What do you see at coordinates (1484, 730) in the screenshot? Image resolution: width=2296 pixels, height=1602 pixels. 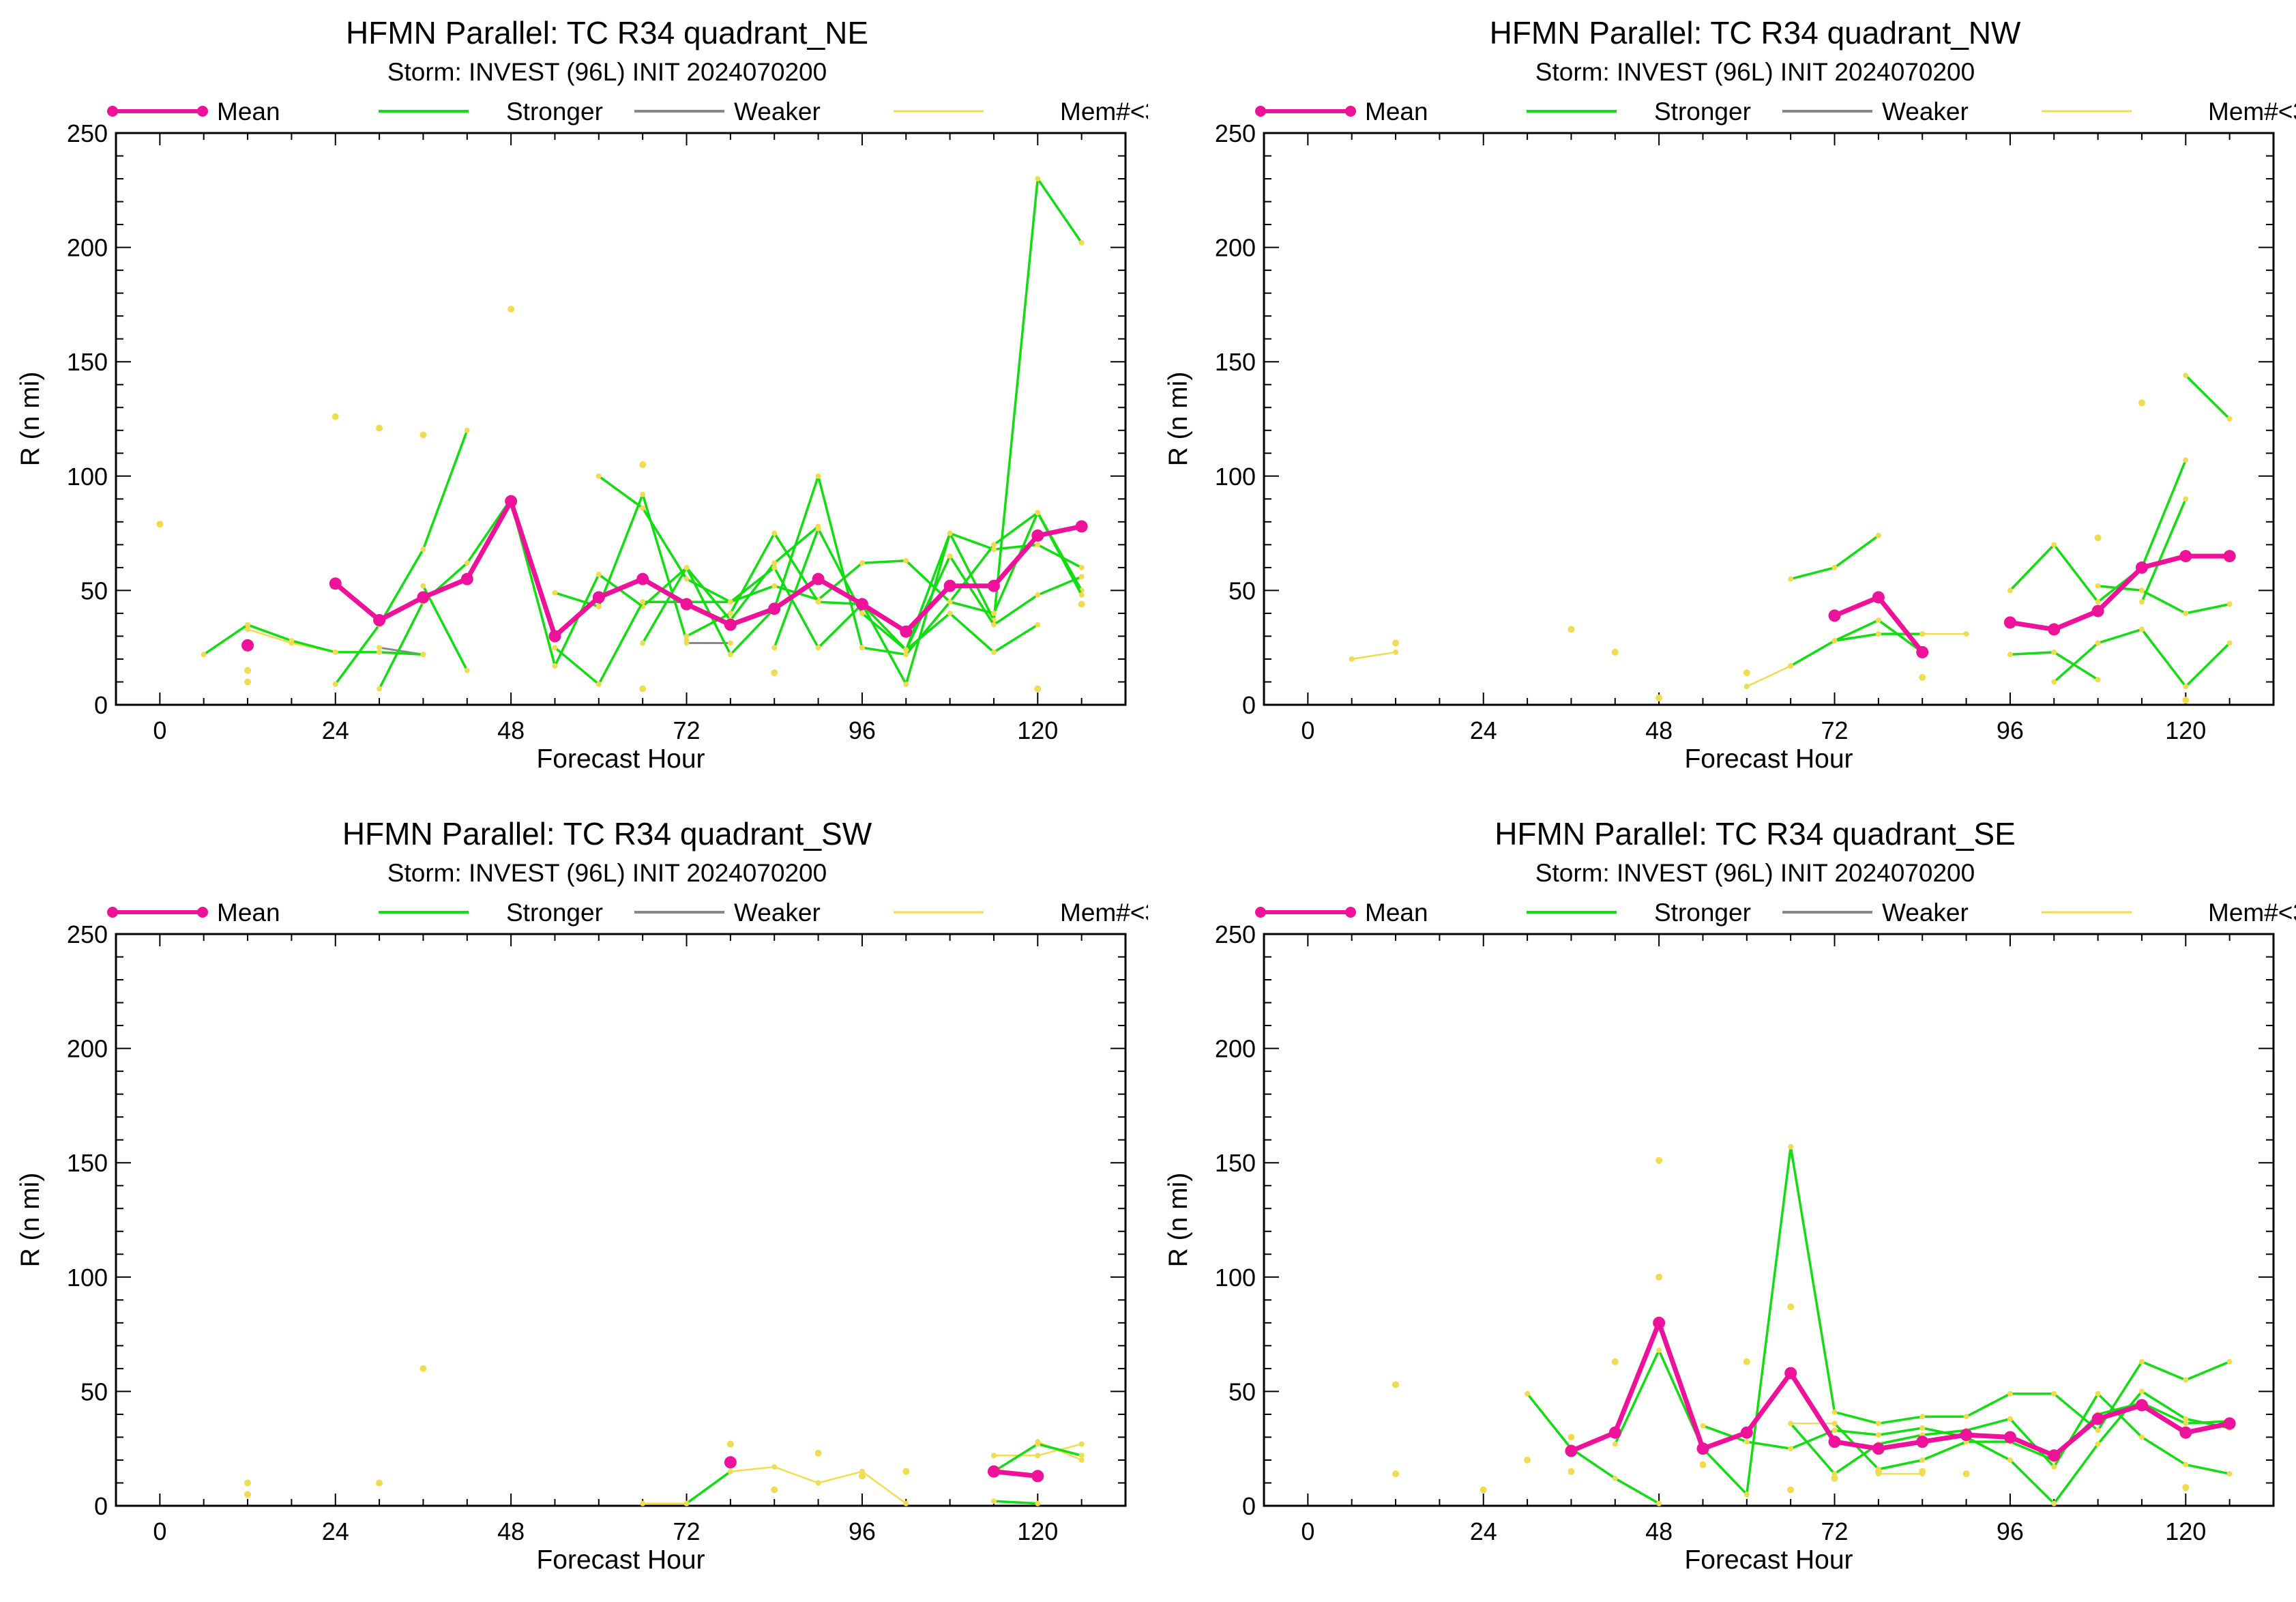 I see `x-tick-label: 24` at bounding box center [1484, 730].